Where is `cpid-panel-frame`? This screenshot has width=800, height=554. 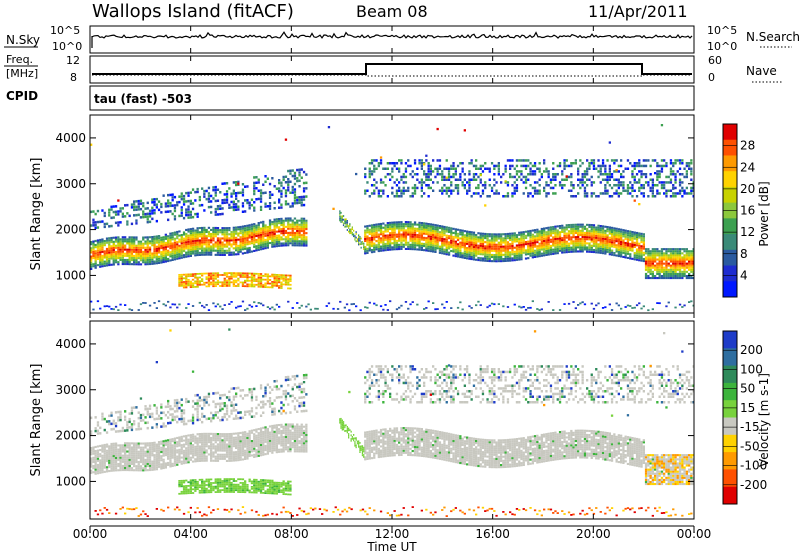 cpid-panel-frame is located at coordinates (392, 98).